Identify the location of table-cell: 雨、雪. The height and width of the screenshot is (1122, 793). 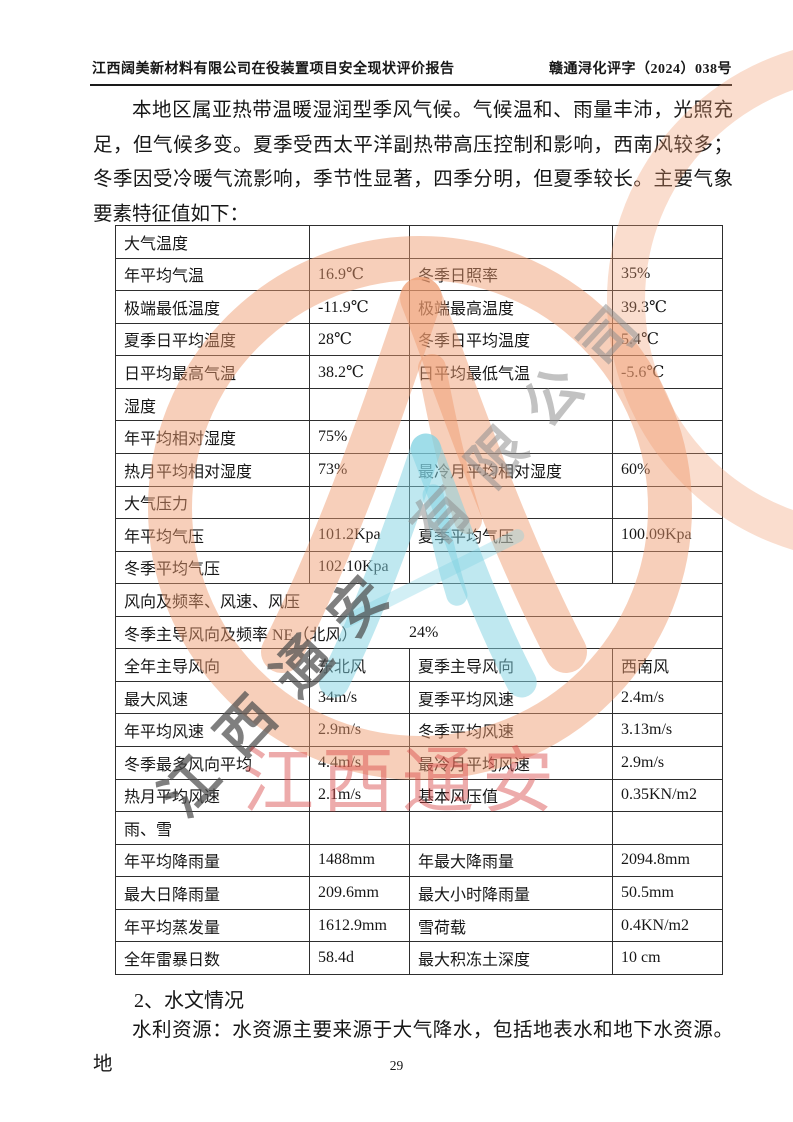
(212, 828).